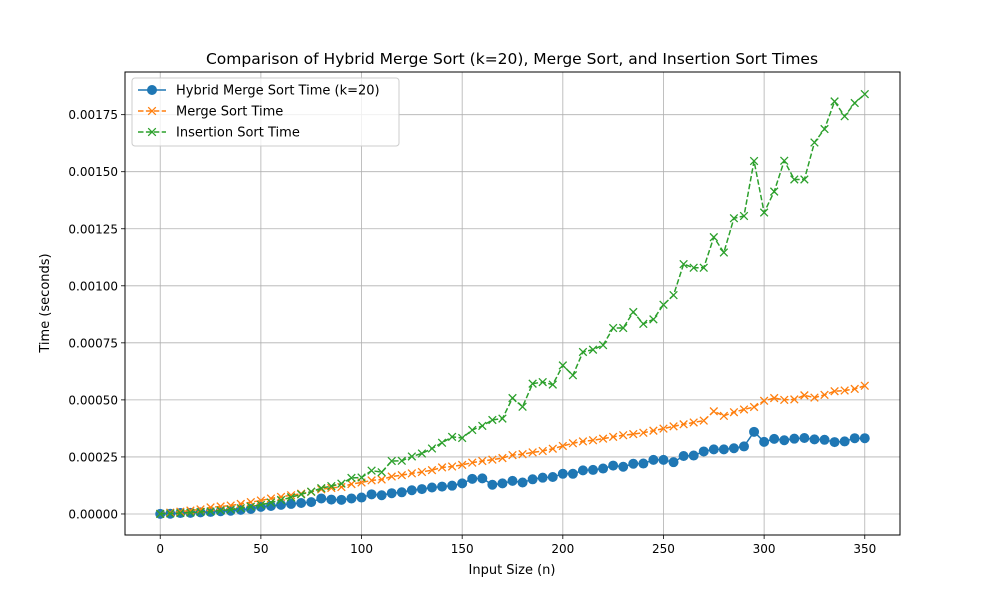 This screenshot has width=1000, height=600. What do you see at coordinates (93, 343) in the screenshot?
I see `y-tick-label: 0.00075` at bounding box center [93, 343].